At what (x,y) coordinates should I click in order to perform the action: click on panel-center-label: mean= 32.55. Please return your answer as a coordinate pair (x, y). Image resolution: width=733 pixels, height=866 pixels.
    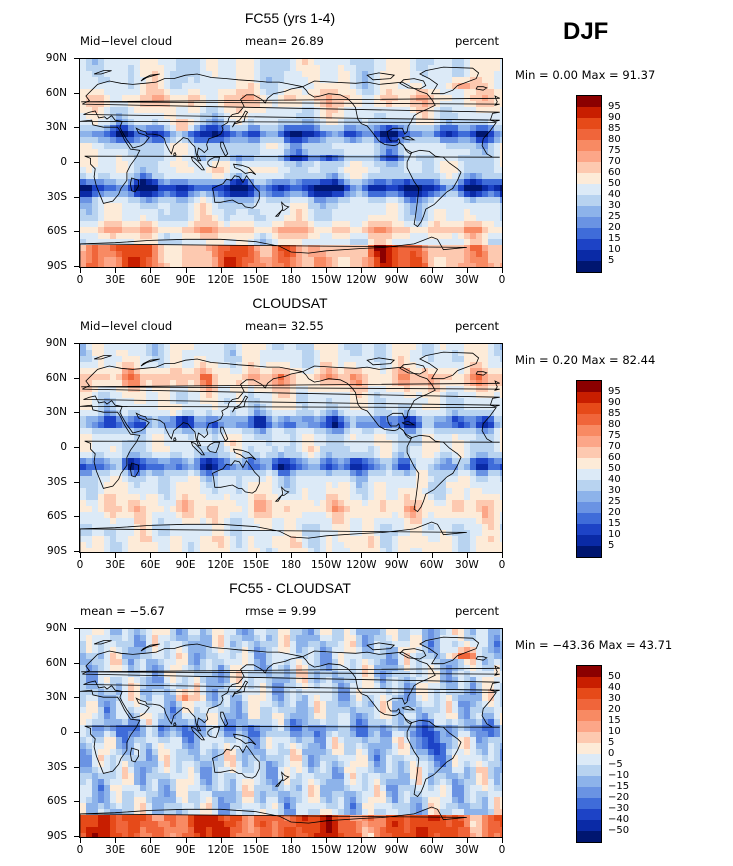
    Looking at the image, I should click on (284, 326).